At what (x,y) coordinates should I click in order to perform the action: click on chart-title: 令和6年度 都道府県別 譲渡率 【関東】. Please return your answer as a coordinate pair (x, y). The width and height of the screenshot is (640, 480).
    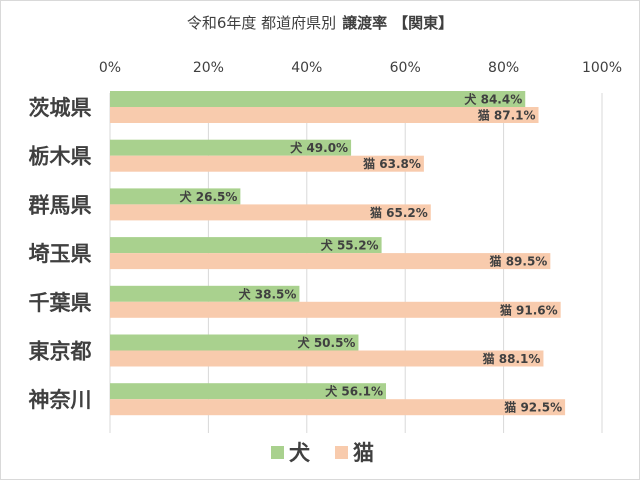
    Looking at the image, I should click on (320, 23).